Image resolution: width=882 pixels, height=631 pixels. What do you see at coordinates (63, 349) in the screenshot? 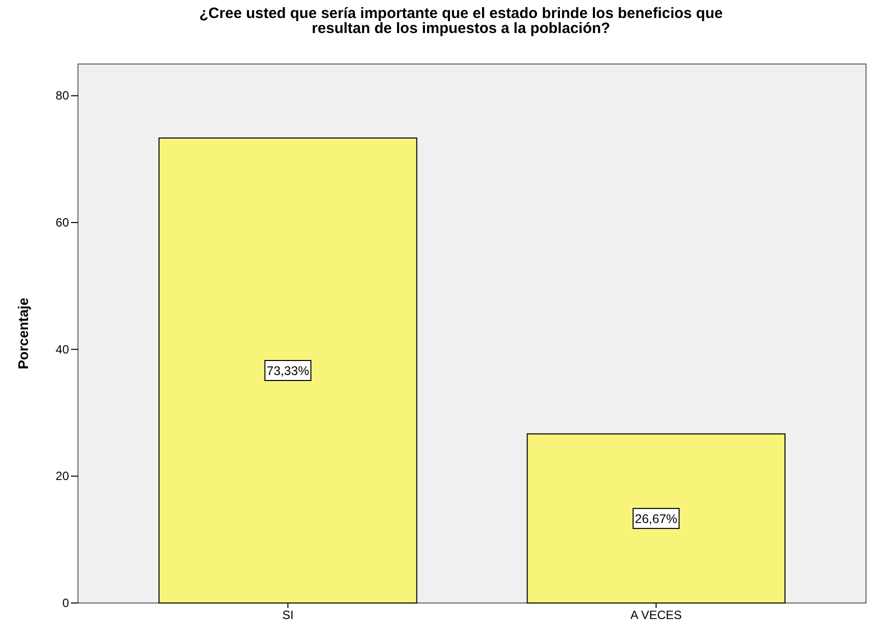
I see `y-tick-label: 40` at bounding box center [63, 349].